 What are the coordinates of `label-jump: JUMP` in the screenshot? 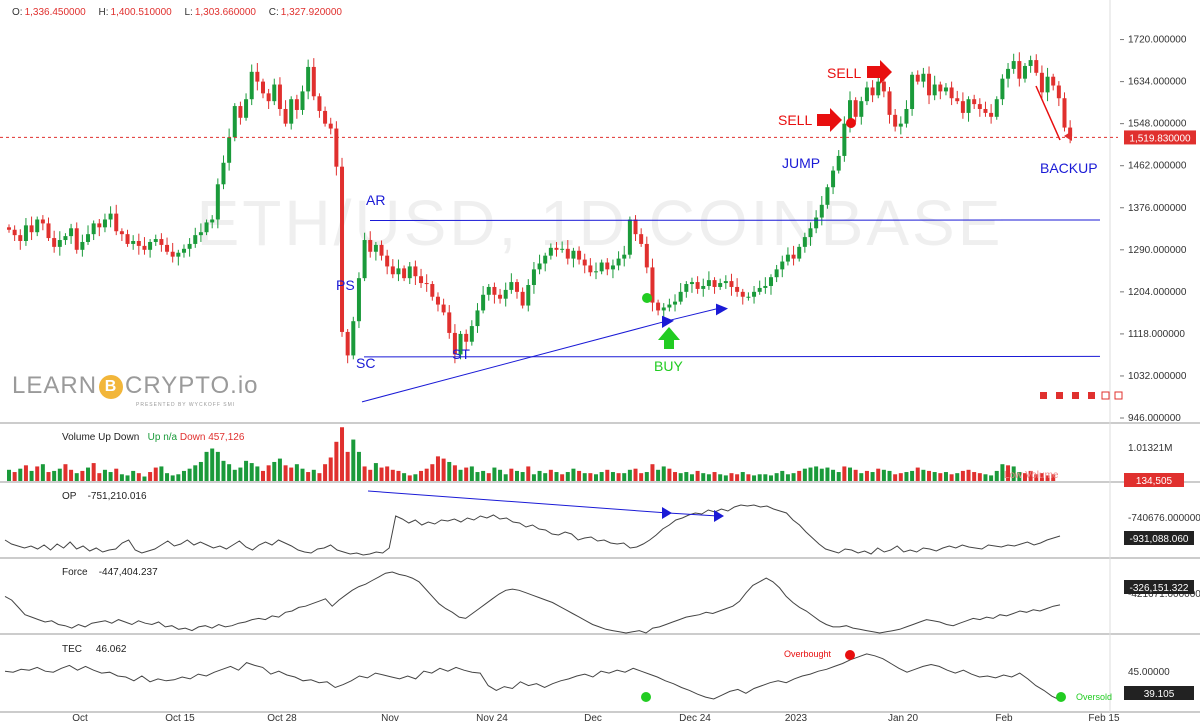 It's located at (801, 163).